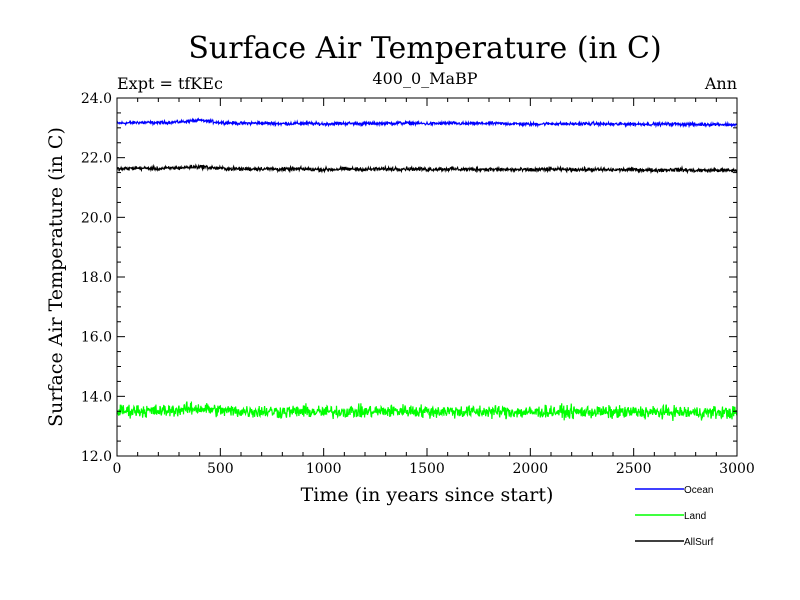 The height and width of the screenshot is (600, 800). Describe the element at coordinates (720, 83) in the screenshot. I see `season-label: Ann` at that location.